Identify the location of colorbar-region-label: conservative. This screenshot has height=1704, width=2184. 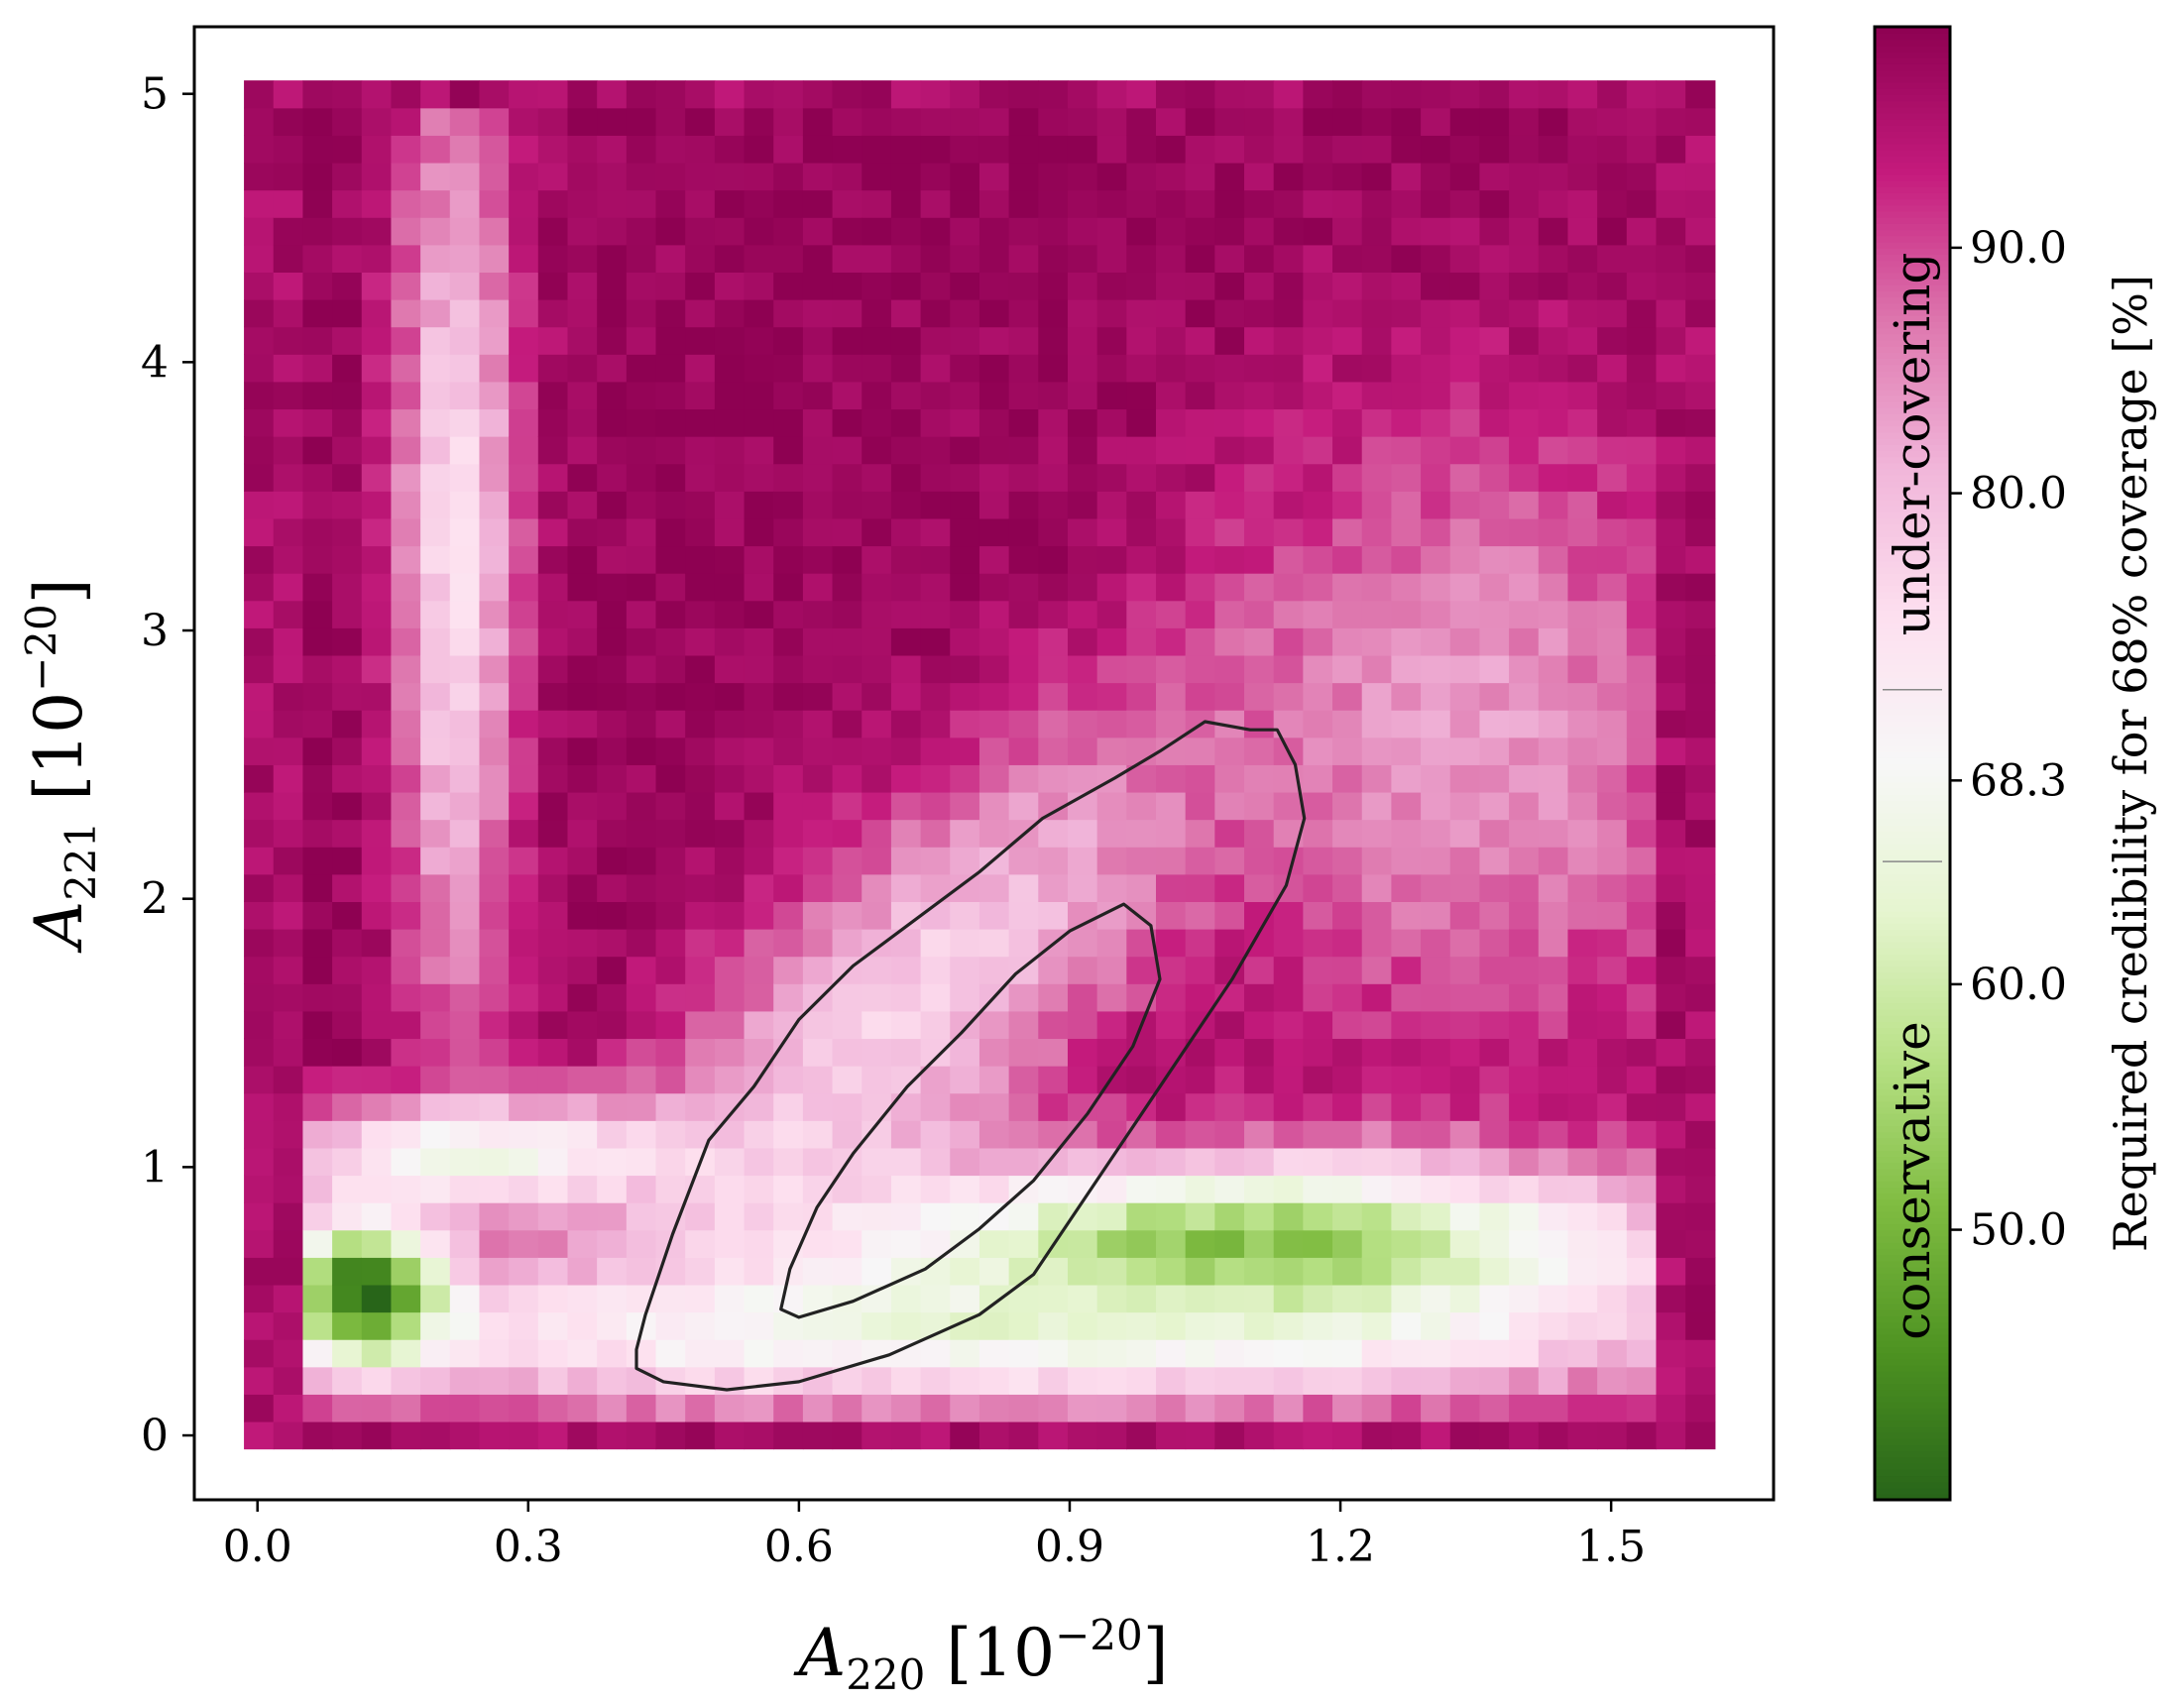
(1912, 1180).